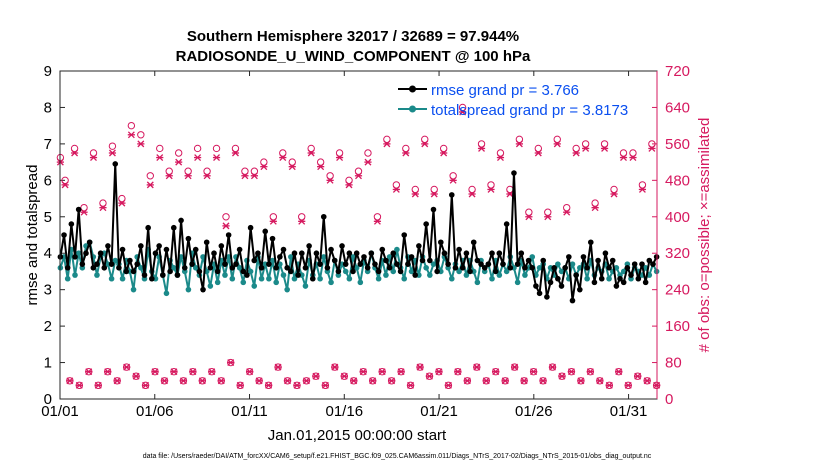 The image size is (830, 470). What do you see at coordinates (48, 363) in the screenshot?
I see `y-tick-label: 1` at bounding box center [48, 363].